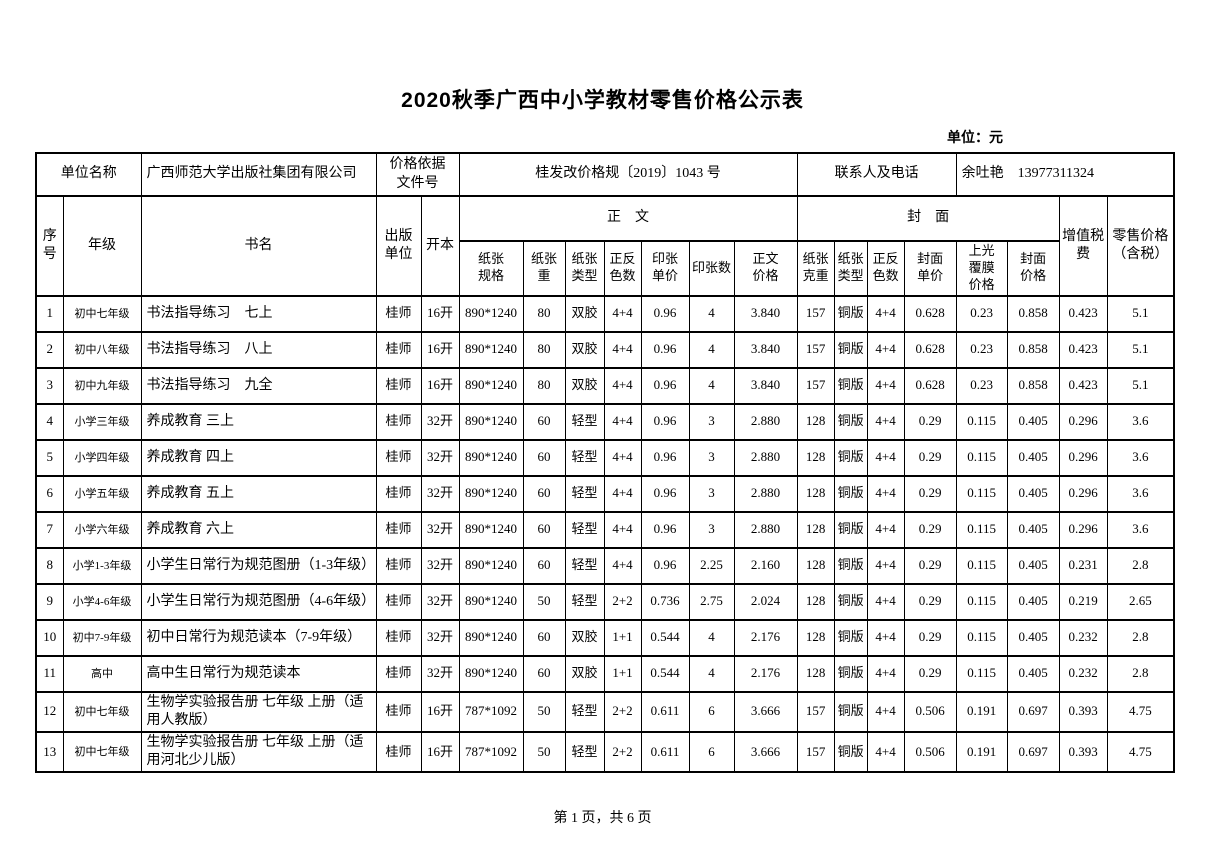 The height and width of the screenshot is (852, 1205). What do you see at coordinates (665, 752) in the screenshot?
I see `cell-sheet-price: 0.611` at bounding box center [665, 752].